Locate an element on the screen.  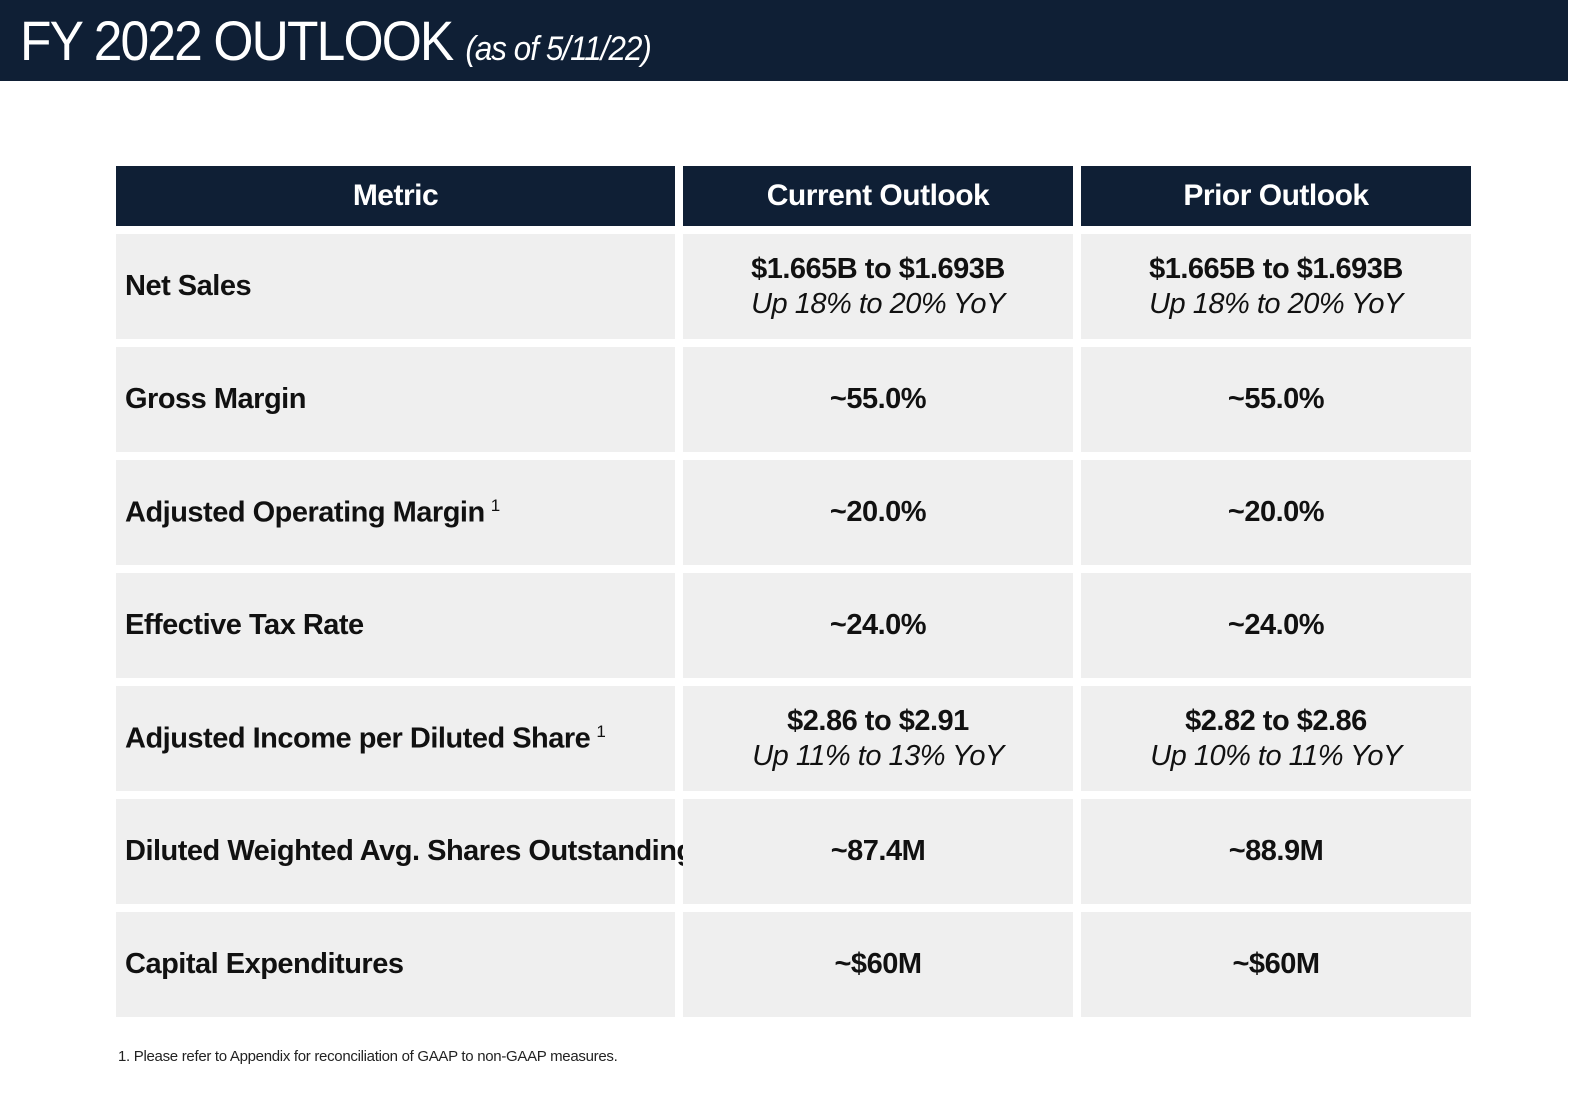
page-title: FY 2022 OUTLOOK (as of 5/11/22) is located at coordinates (336, 40).